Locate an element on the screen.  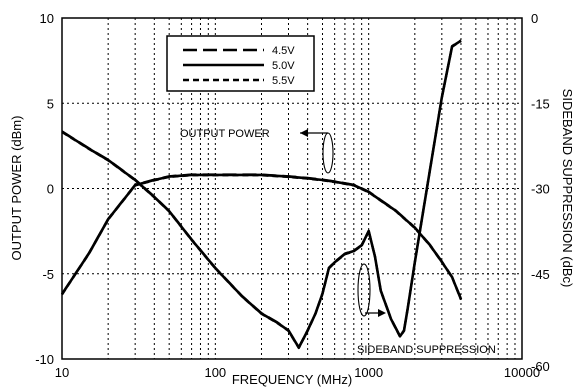
annotation-sideband-arrowhead is located at coordinates (382, 313).